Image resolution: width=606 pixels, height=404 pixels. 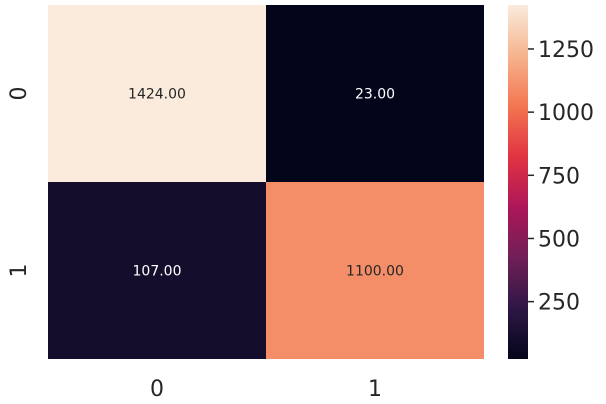 I want to click on cell-value-label: 1424.00, so click(x=157, y=95).